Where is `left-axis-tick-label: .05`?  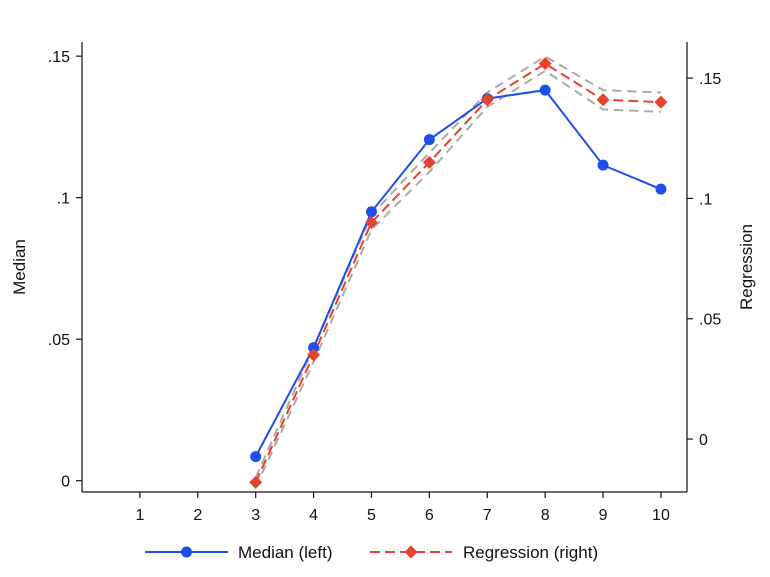 left-axis-tick-label: .05 is located at coordinates (59, 340).